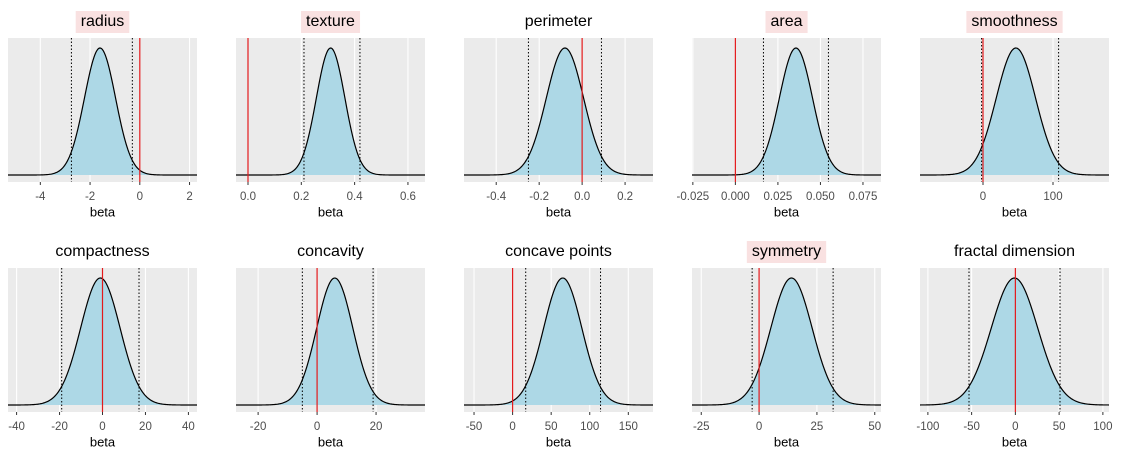 Image resolution: width=1124 pixels, height=459 pixels. Describe the element at coordinates (40, 197) in the screenshot. I see `x-tick-label: -4` at that location.